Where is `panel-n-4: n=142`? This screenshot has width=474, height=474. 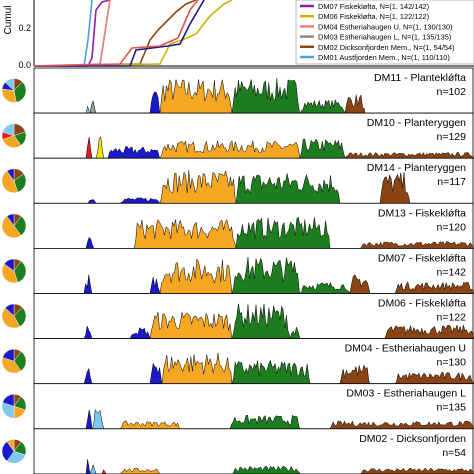 panel-n-4: n=142 is located at coordinates (452, 272).